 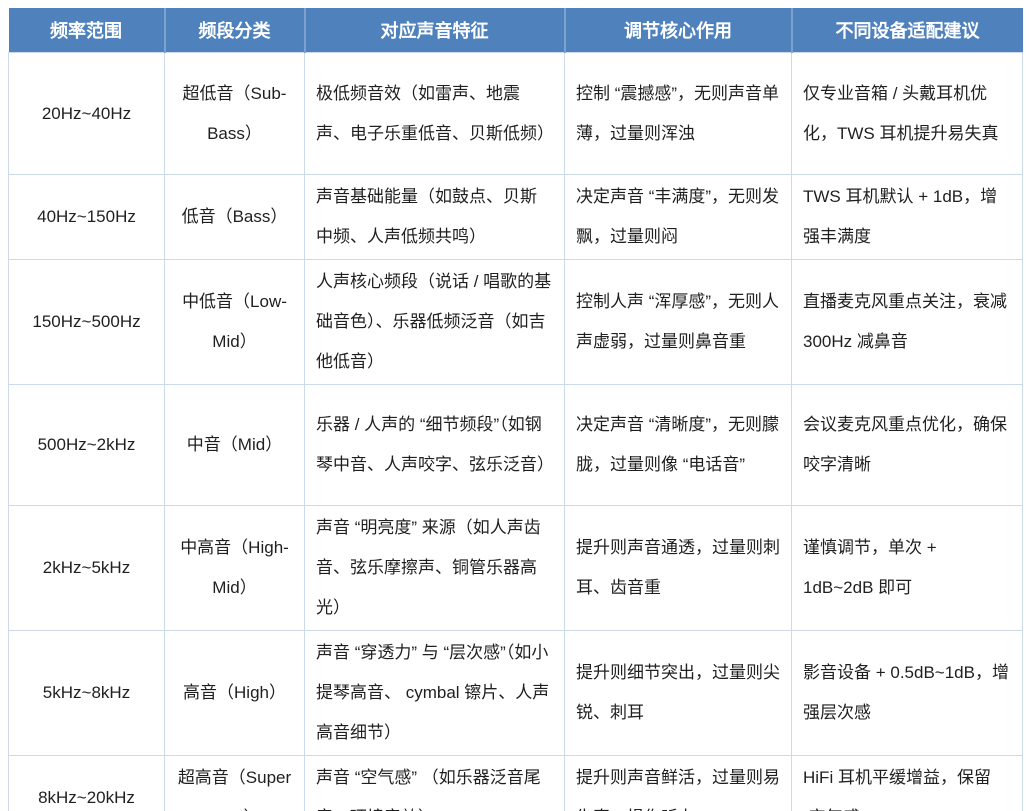 What do you see at coordinates (434, 568) in the screenshot?
I see `cell-sound-feature: 声音 “明亮度” 来源（如人声齿音、弦乐摩擦声、铜管乐器高光）` at bounding box center [434, 568].